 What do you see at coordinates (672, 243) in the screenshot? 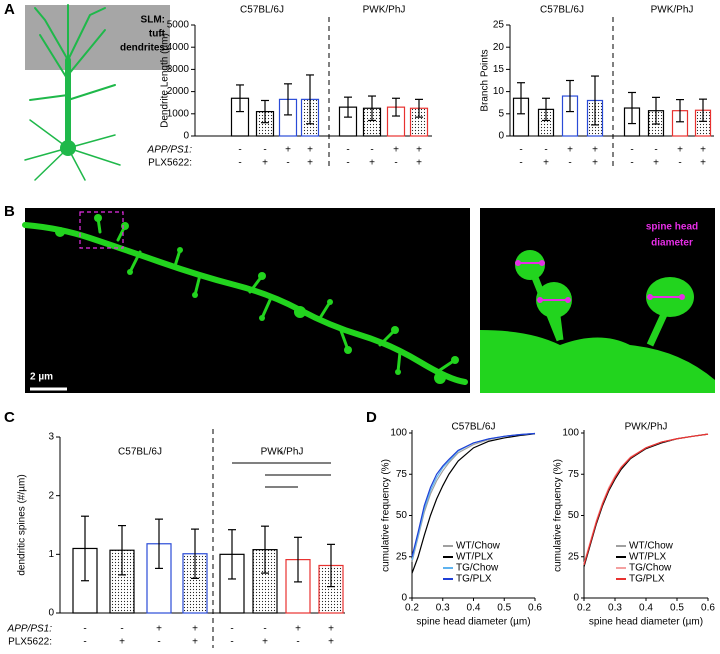
I see `inset-label: diameter` at bounding box center [672, 243].